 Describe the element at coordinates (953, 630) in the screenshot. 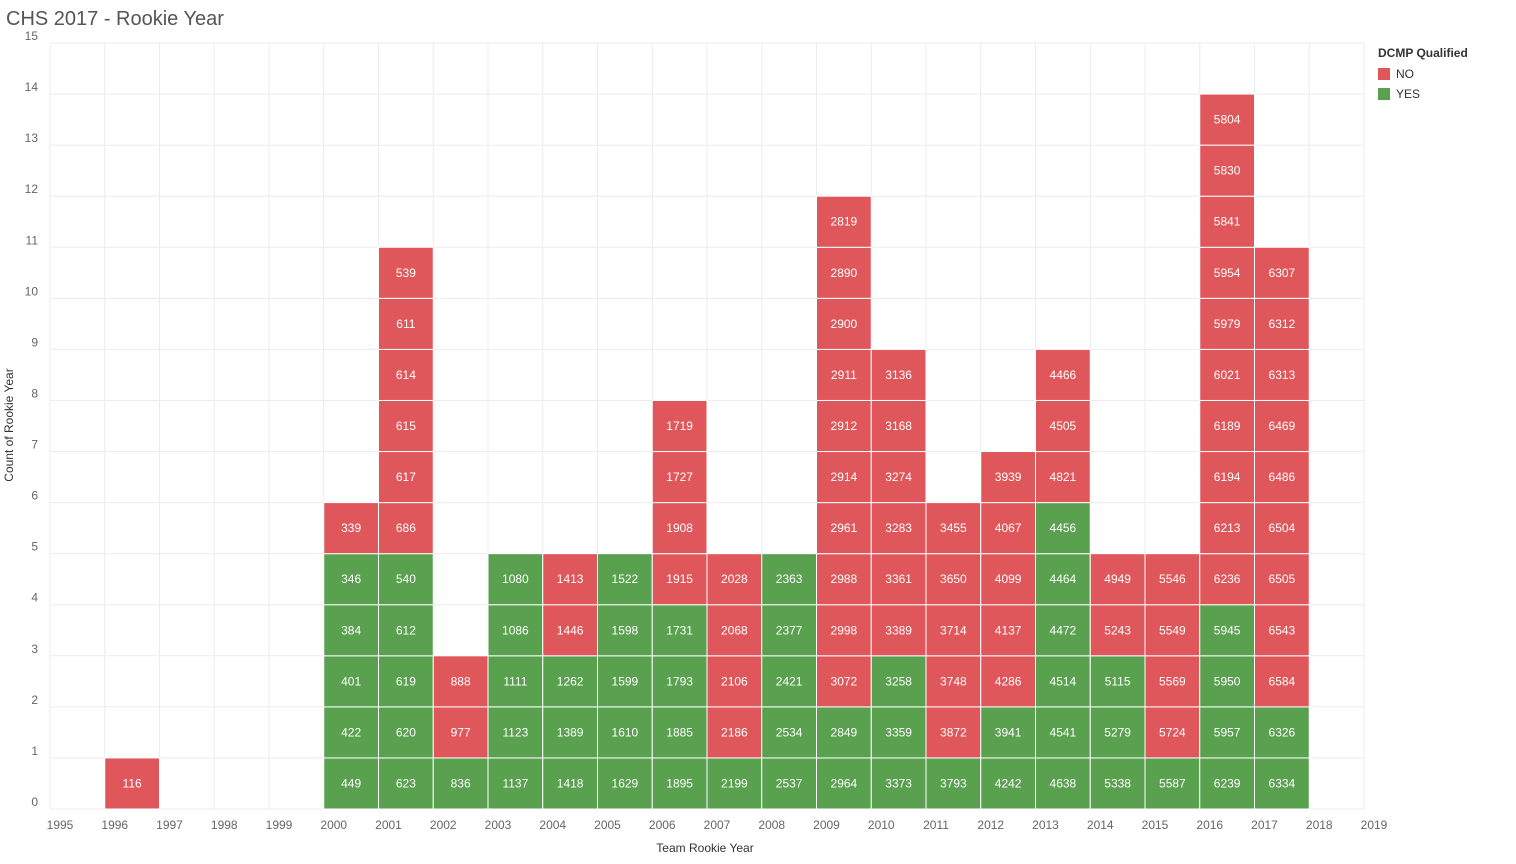

I see `bar-cell: 3714` at that location.